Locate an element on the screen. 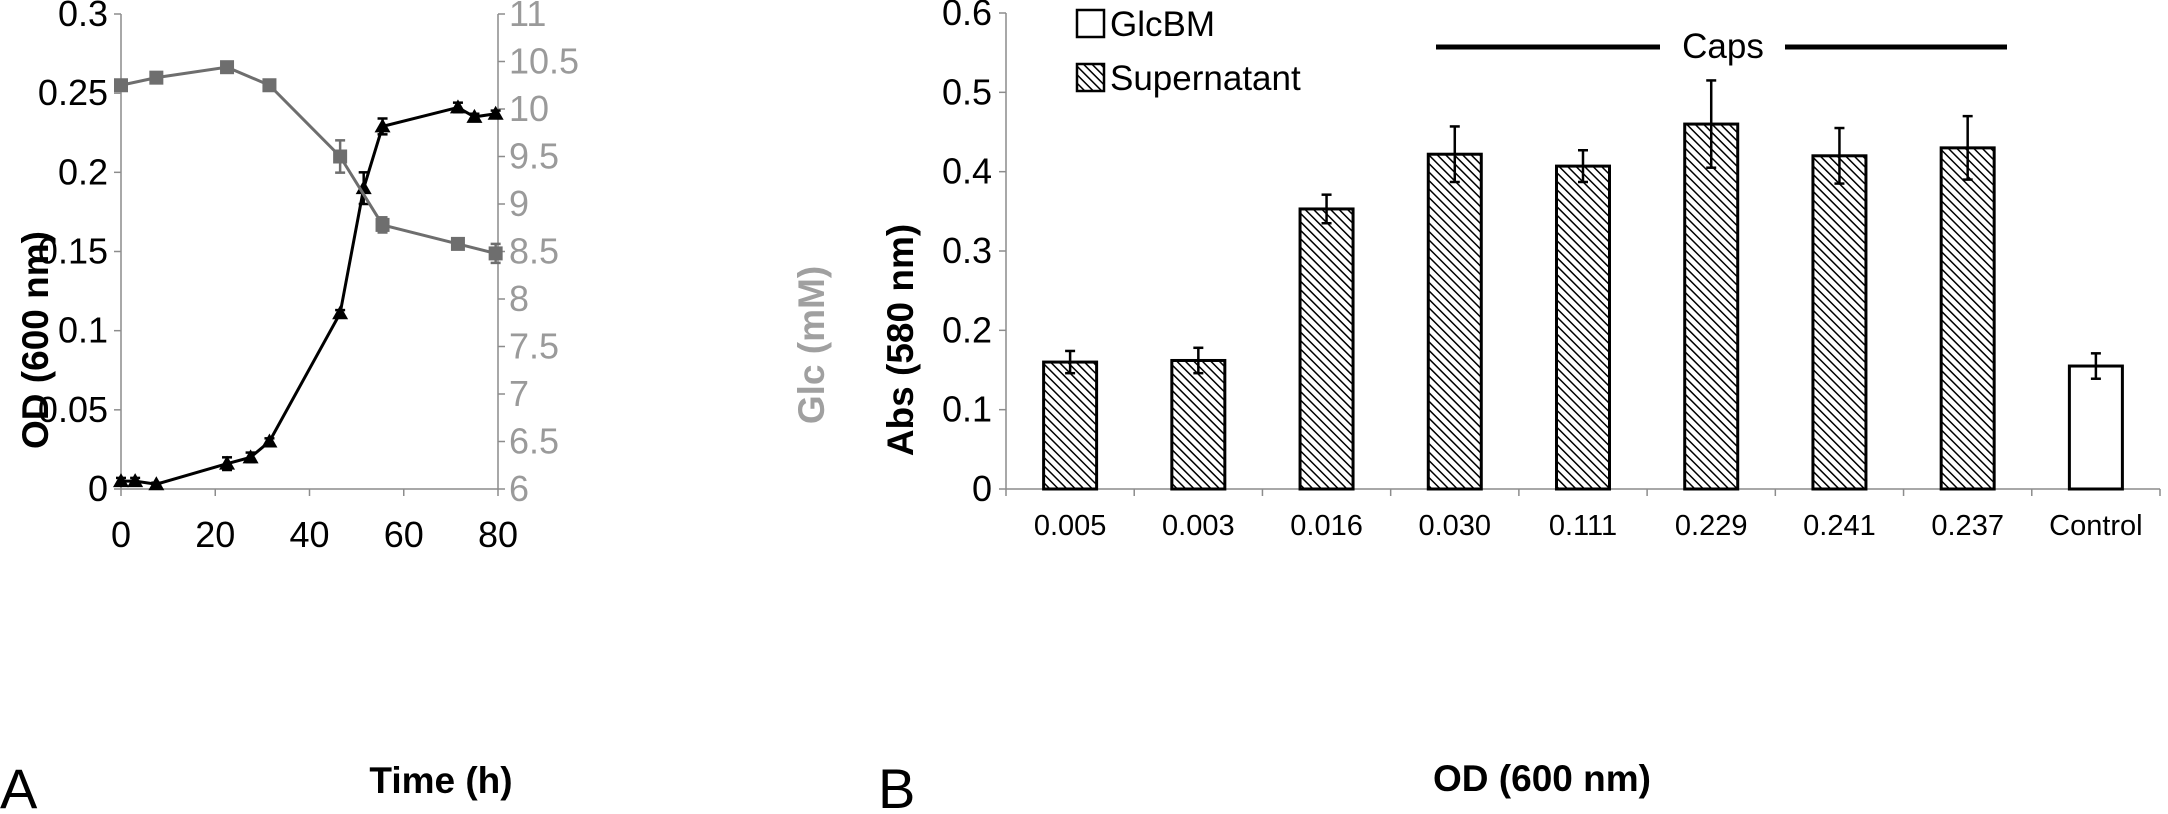 The height and width of the screenshot is (814, 2168). panel-a-y-tick-label: 0.15 is located at coordinates (73, 251).